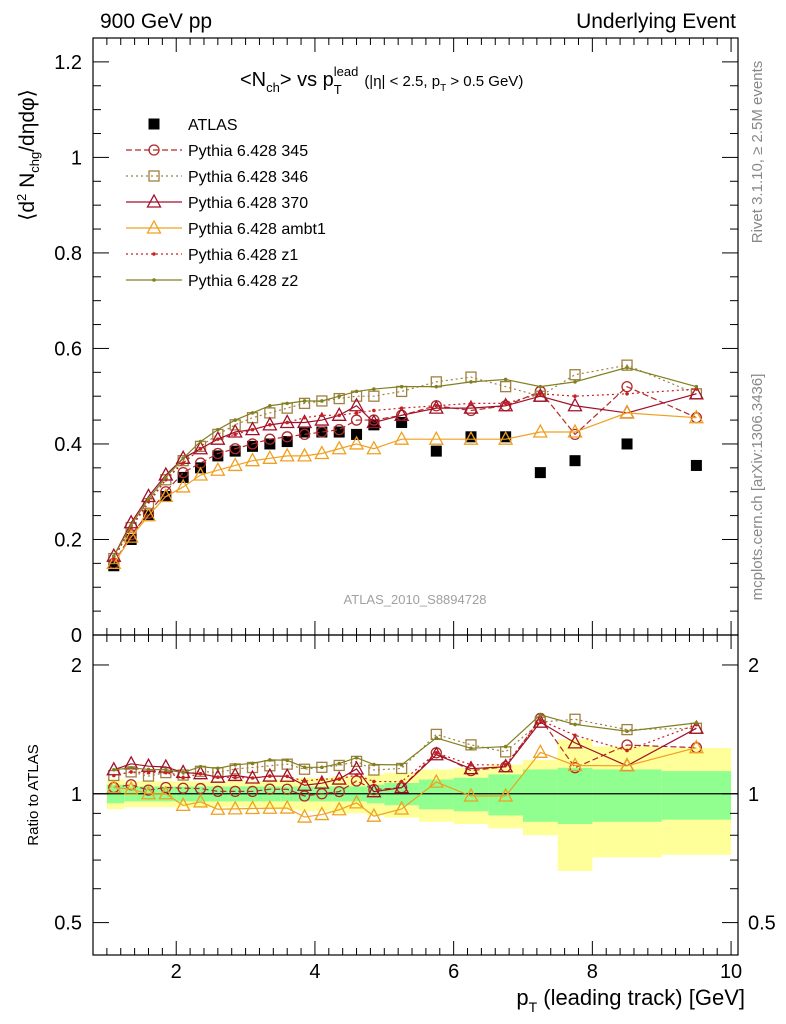 The height and width of the screenshot is (1024, 786). I want to click on y-tick-label-main: 1.2, so click(68, 63).